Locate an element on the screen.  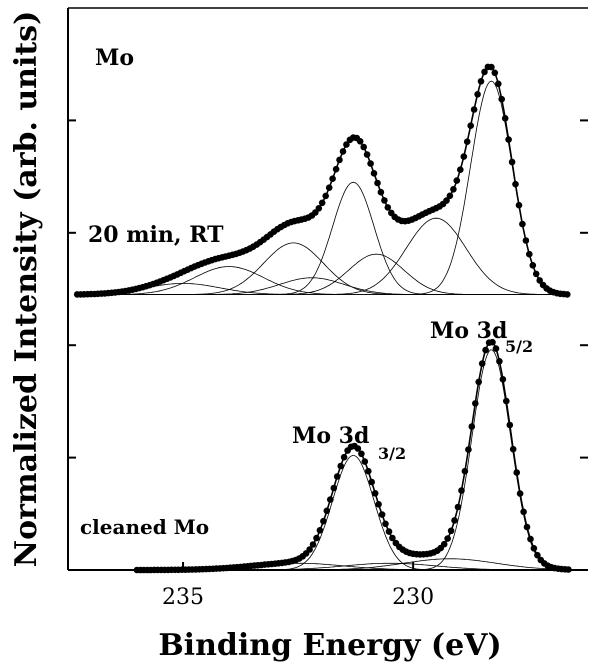
panel-label-cleaned: cleaned Mo is located at coordinates (144, 527).